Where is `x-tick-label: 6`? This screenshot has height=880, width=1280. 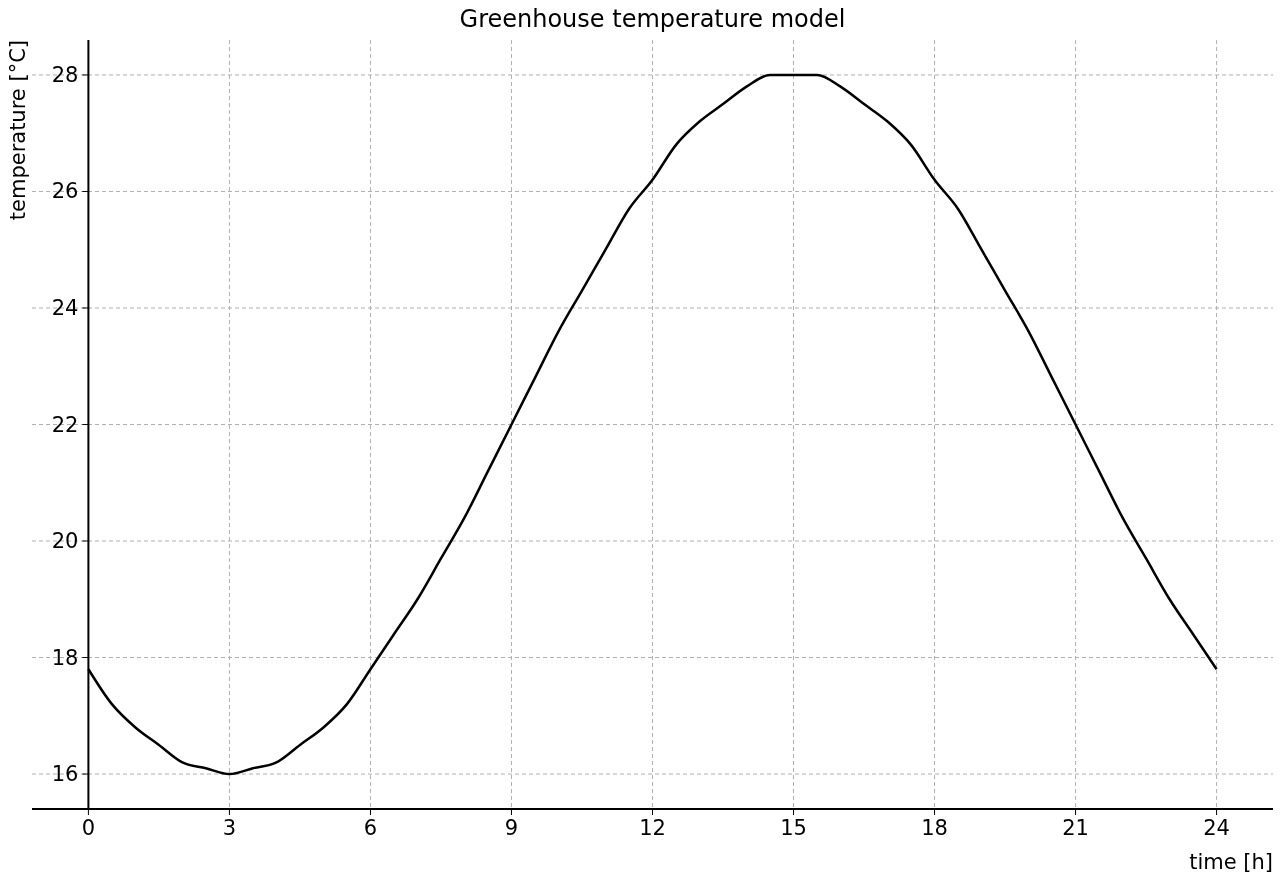
x-tick-label: 6 is located at coordinates (370, 828).